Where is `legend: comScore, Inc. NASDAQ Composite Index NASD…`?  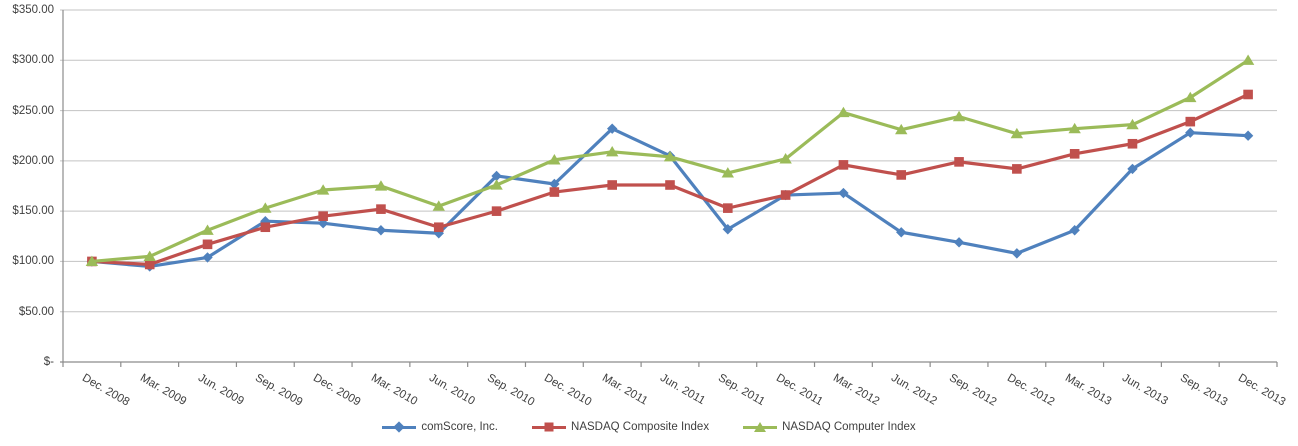
legend: comScore, Inc. NASDAQ Composite Index NASD… is located at coordinates (649, 427).